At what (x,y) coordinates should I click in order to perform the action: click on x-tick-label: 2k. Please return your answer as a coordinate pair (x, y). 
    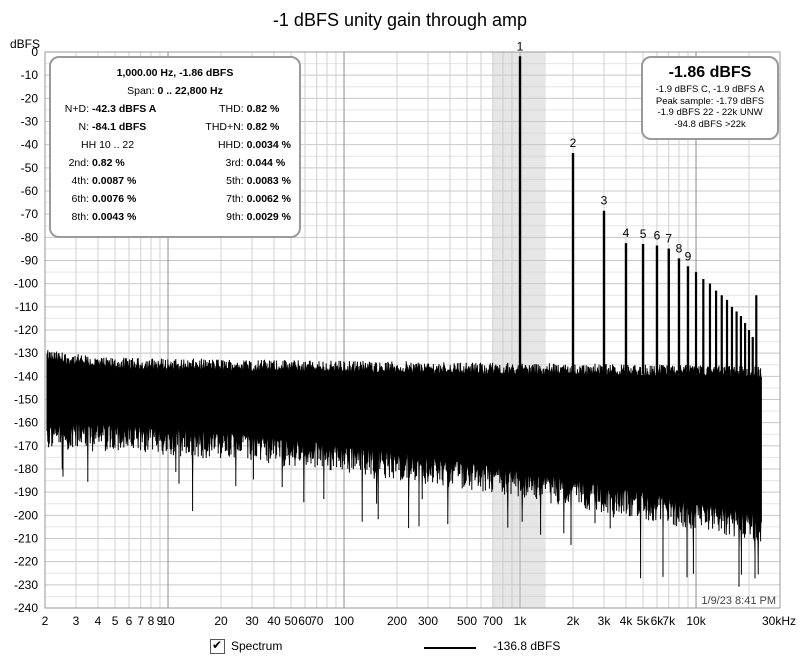
    Looking at the image, I should click on (574, 621).